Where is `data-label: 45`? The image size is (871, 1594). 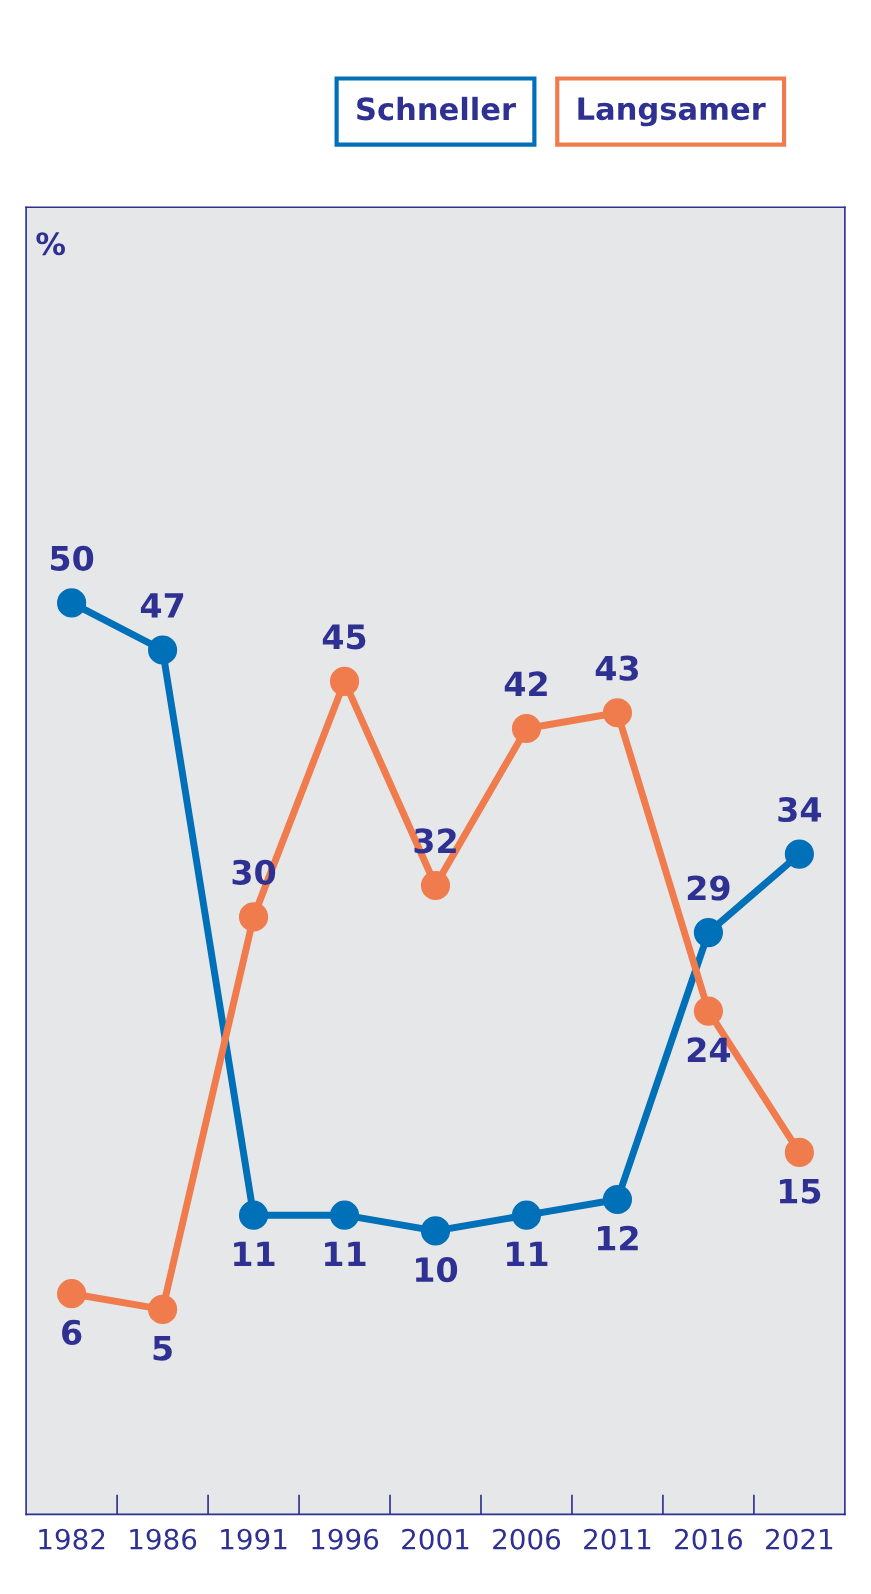 data-label: 45 is located at coordinates (344, 637).